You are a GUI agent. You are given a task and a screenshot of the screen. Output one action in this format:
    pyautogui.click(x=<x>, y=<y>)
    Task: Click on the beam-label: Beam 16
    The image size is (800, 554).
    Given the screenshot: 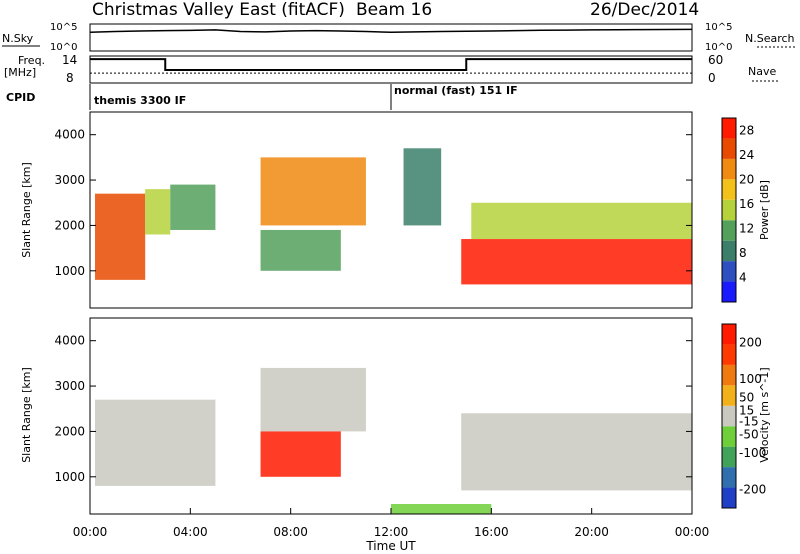 What is the action you would take?
    pyautogui.click(x=394, y=10)
    